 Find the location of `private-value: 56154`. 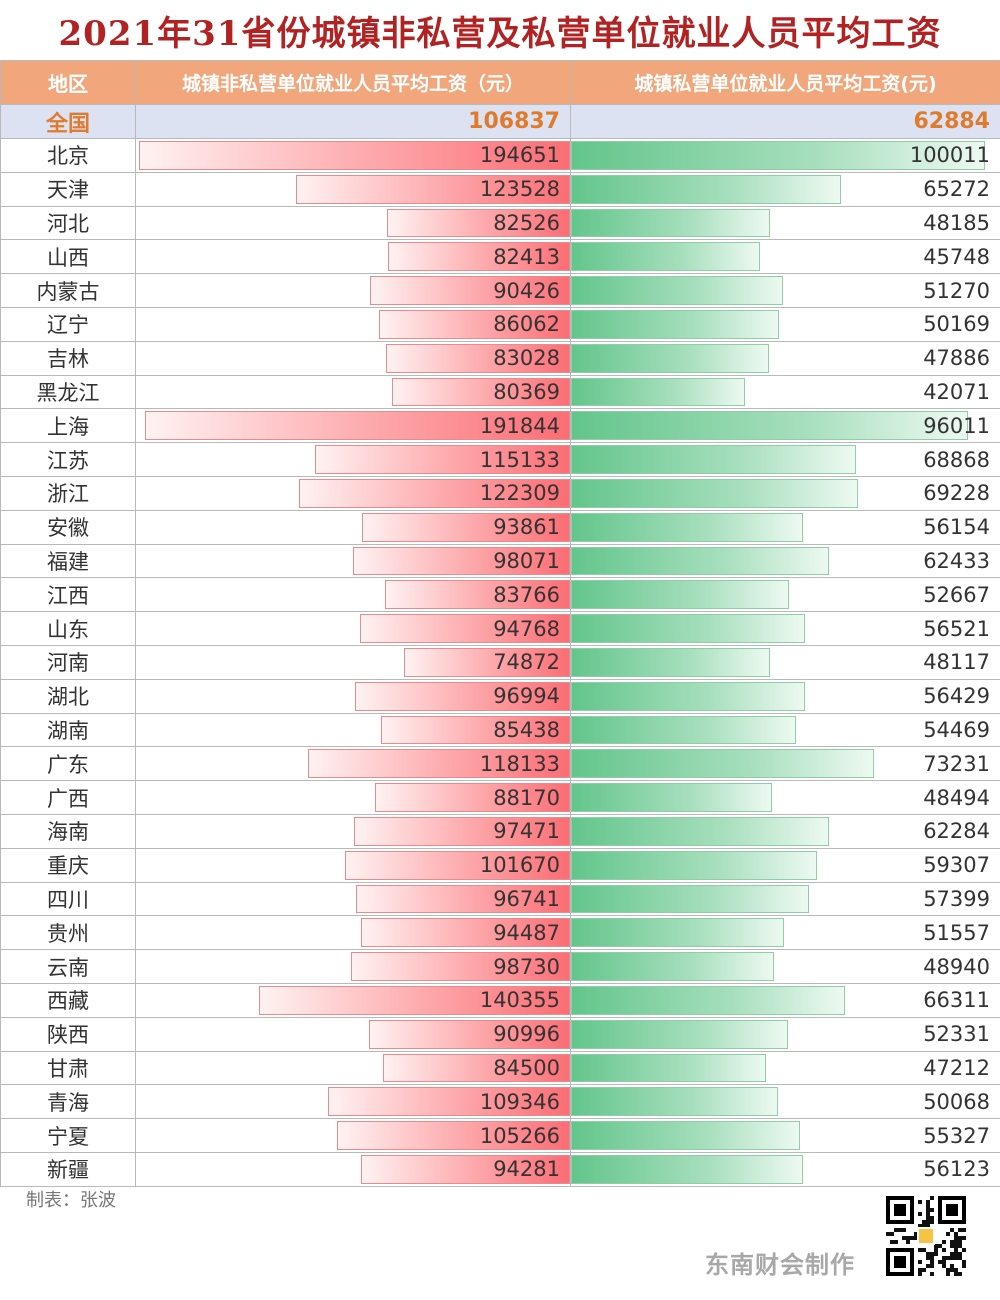

private-value: 56154 is located at coordinates (956, 527).